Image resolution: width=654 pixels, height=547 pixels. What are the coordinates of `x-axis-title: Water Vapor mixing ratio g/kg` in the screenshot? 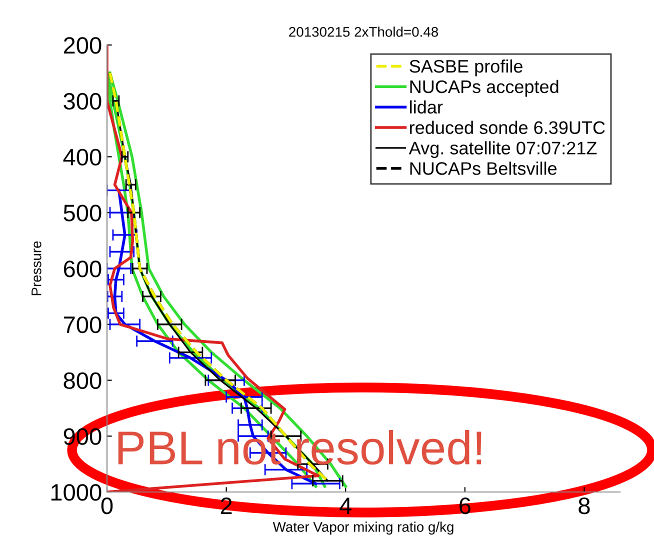 It's located at (363, 528).